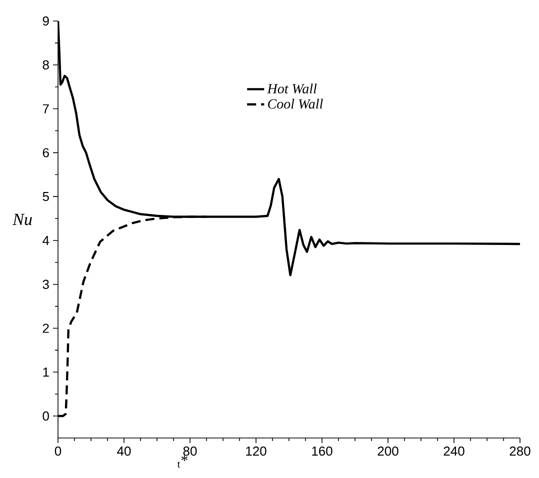  Describe the element at coordinates (45, 21) in the screenshot. I see `y-tick-label: 9` at that location.